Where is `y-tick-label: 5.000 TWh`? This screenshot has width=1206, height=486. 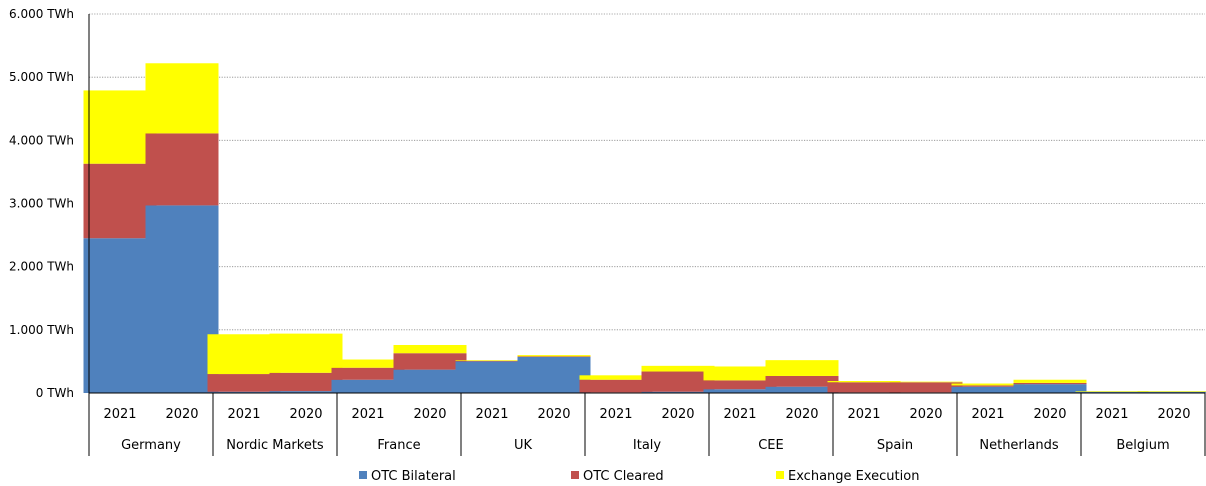 y-tick-label: 5.000 TWh is located at coordinates (41, 77).